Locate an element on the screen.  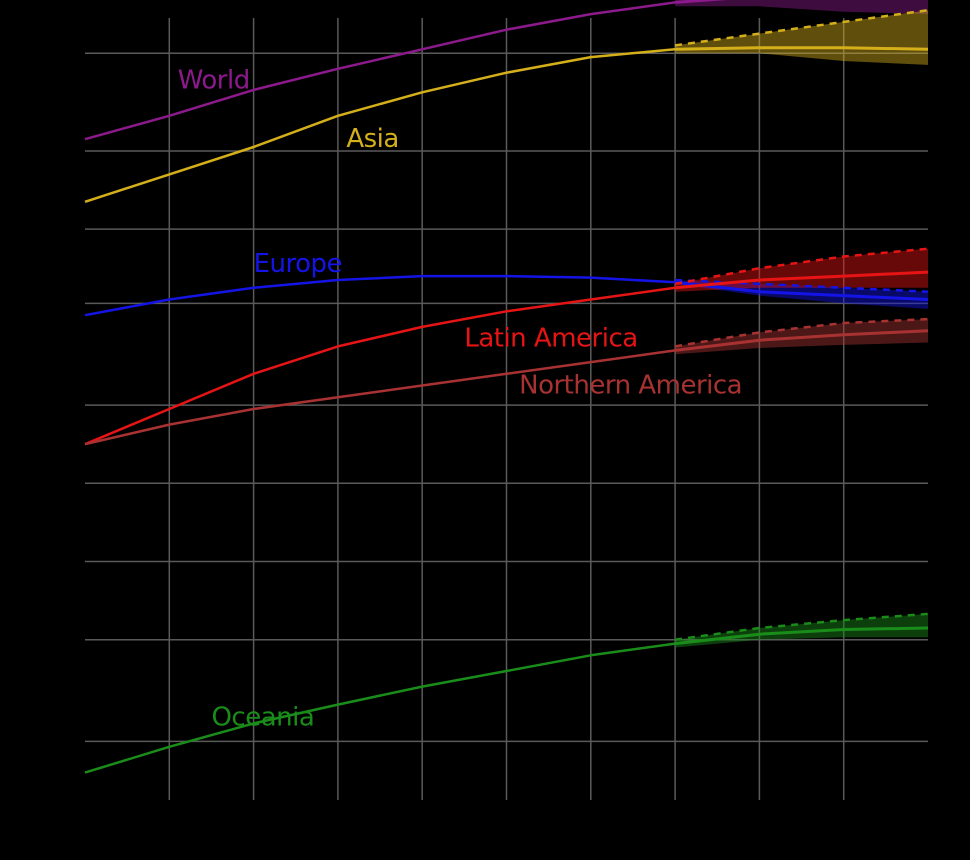
europe-projection-line is located at coordinates (801, 290).